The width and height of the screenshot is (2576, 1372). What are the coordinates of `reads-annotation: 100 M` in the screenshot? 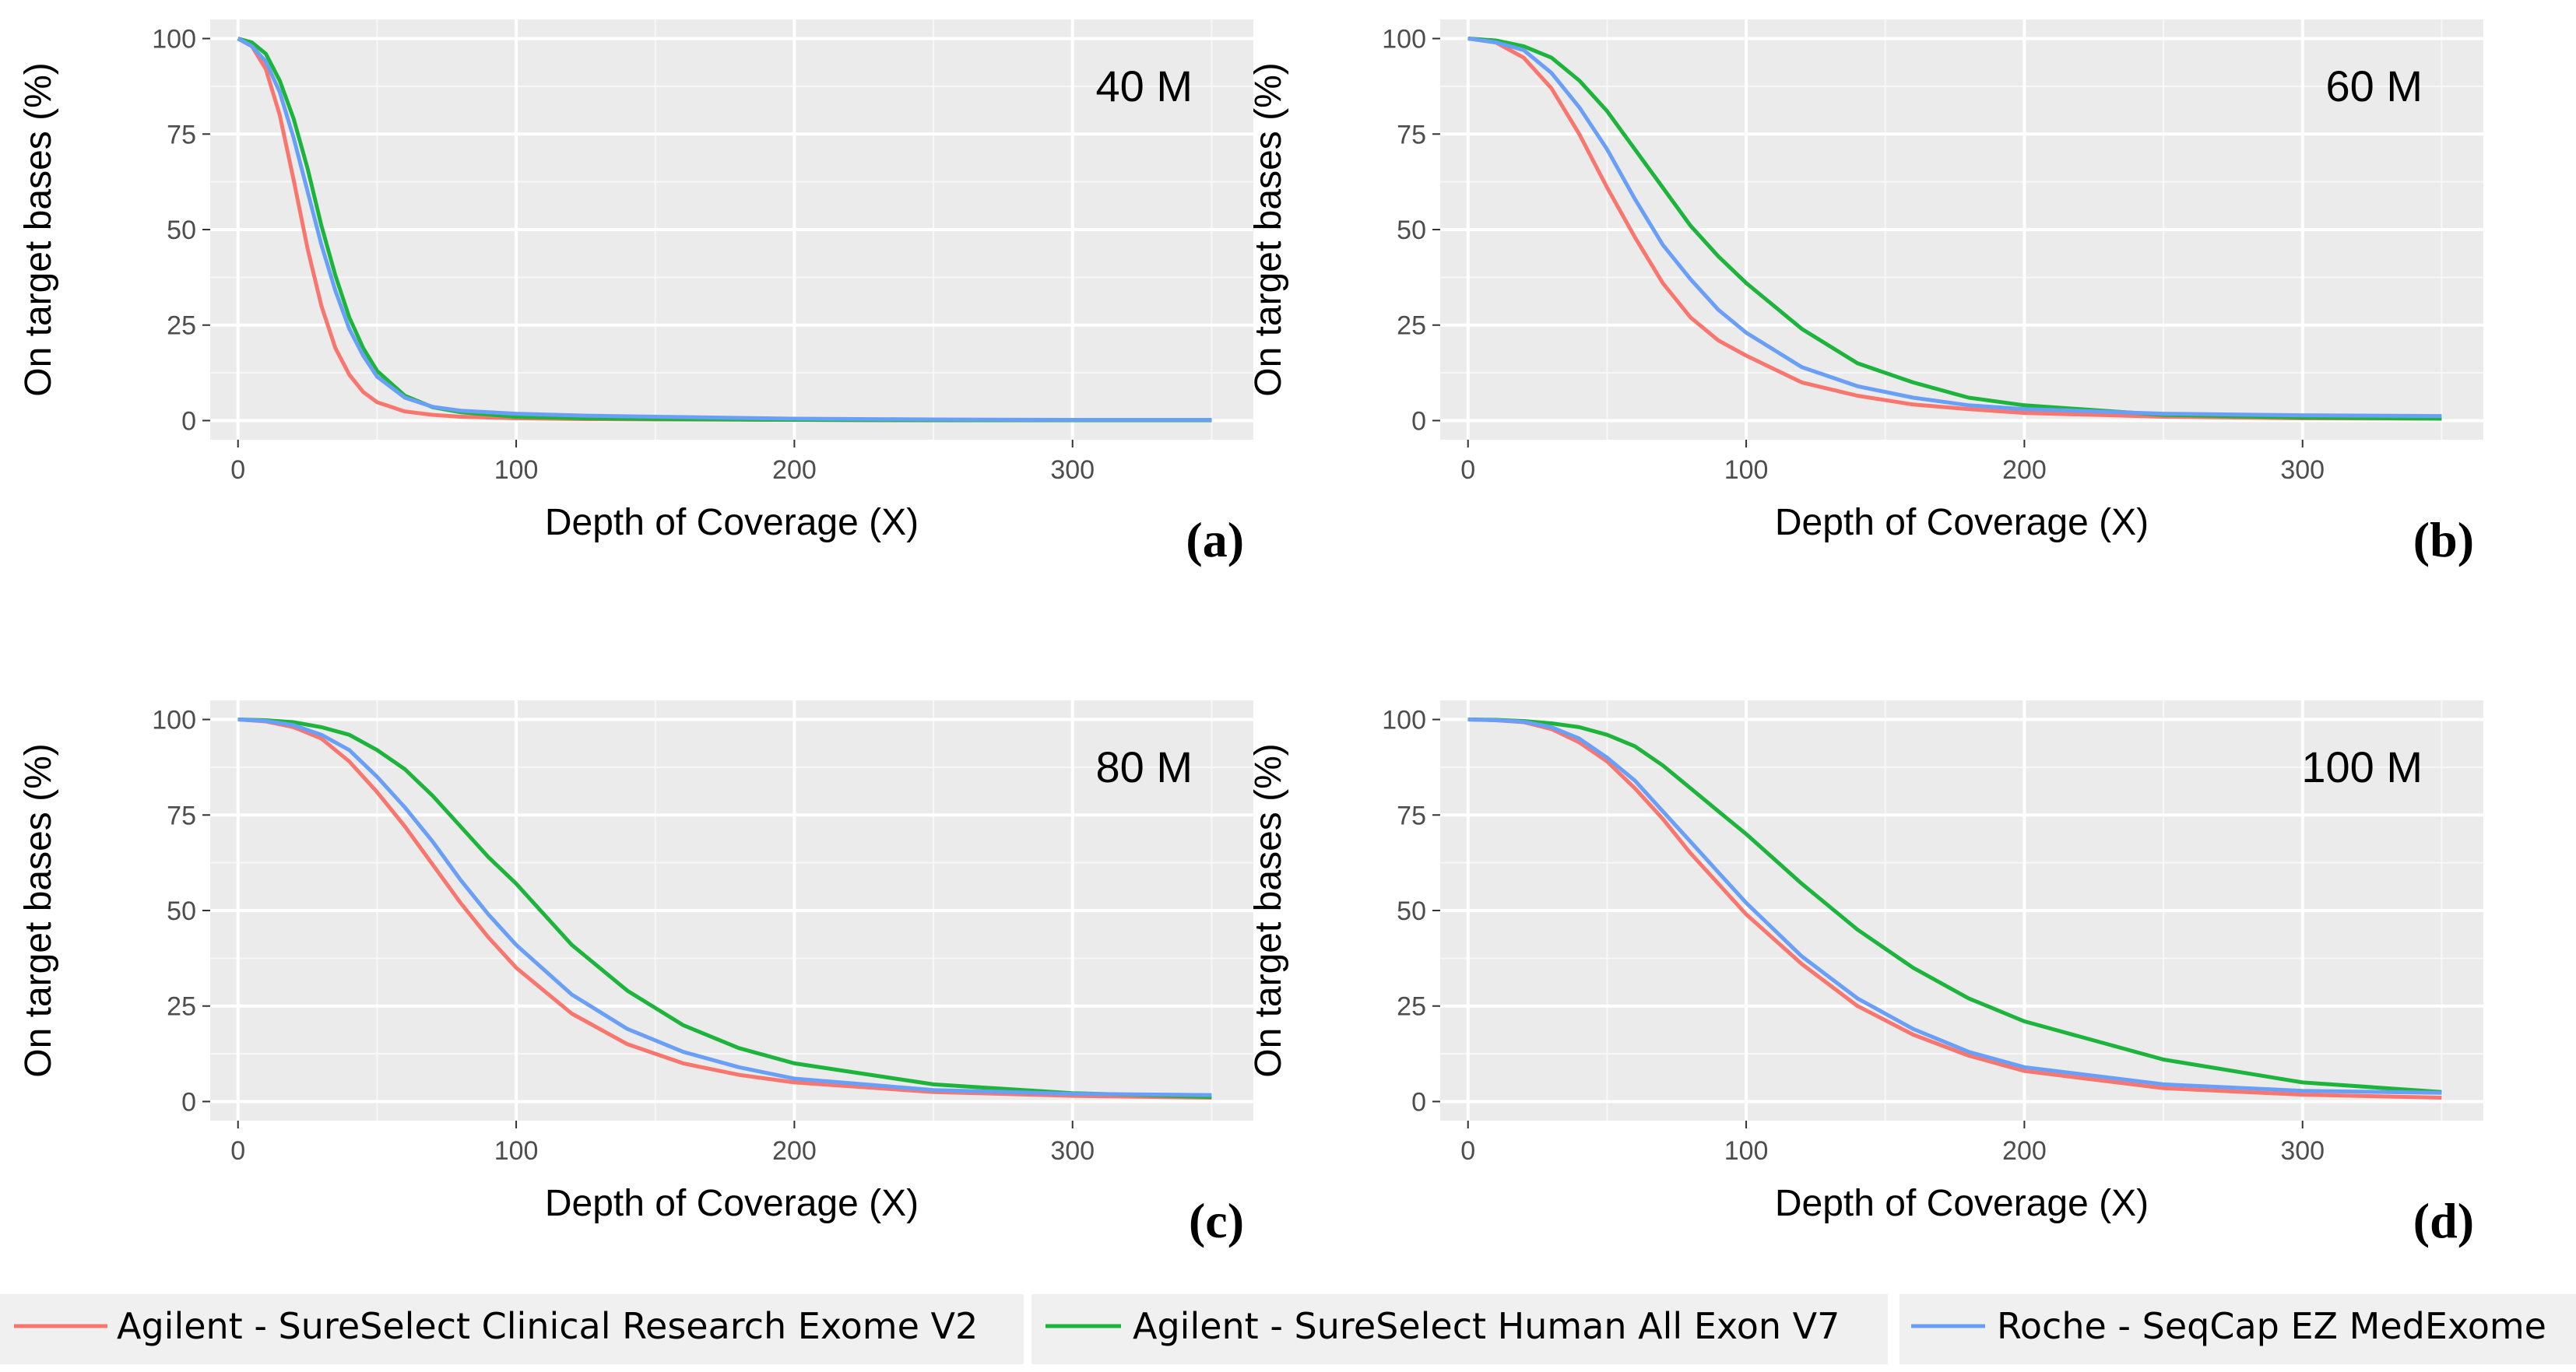 It's located at (2362, 766).